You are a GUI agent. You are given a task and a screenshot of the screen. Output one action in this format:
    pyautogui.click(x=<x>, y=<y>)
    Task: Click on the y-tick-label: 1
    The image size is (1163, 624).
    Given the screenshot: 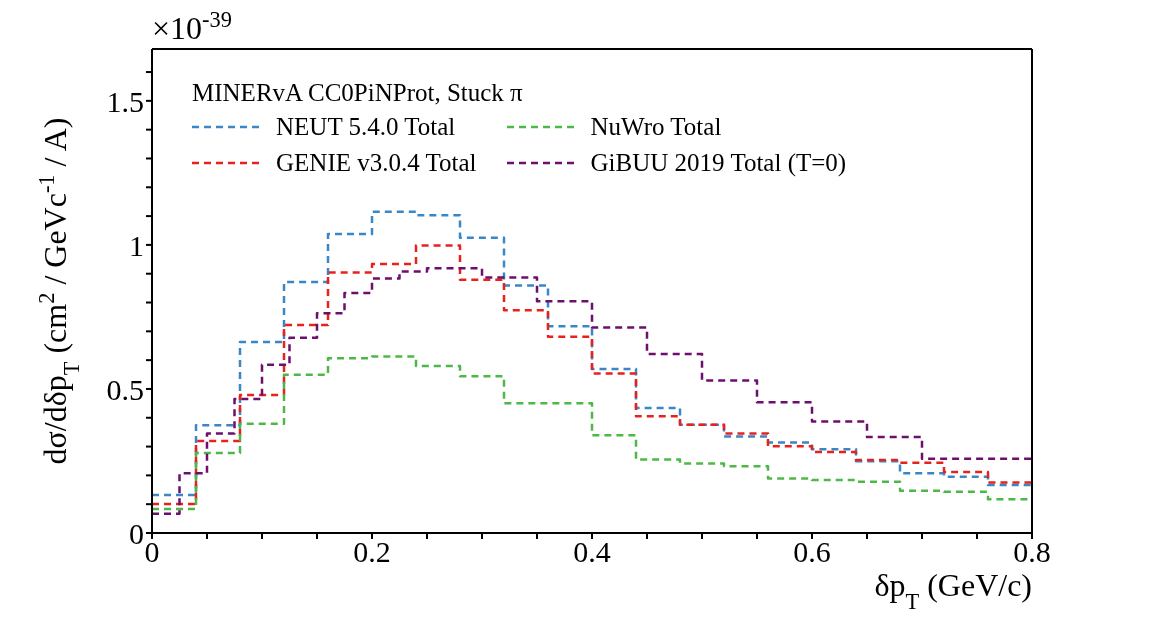 What is the action you would take?
    pyautogui.click(x=136, y=245)
    